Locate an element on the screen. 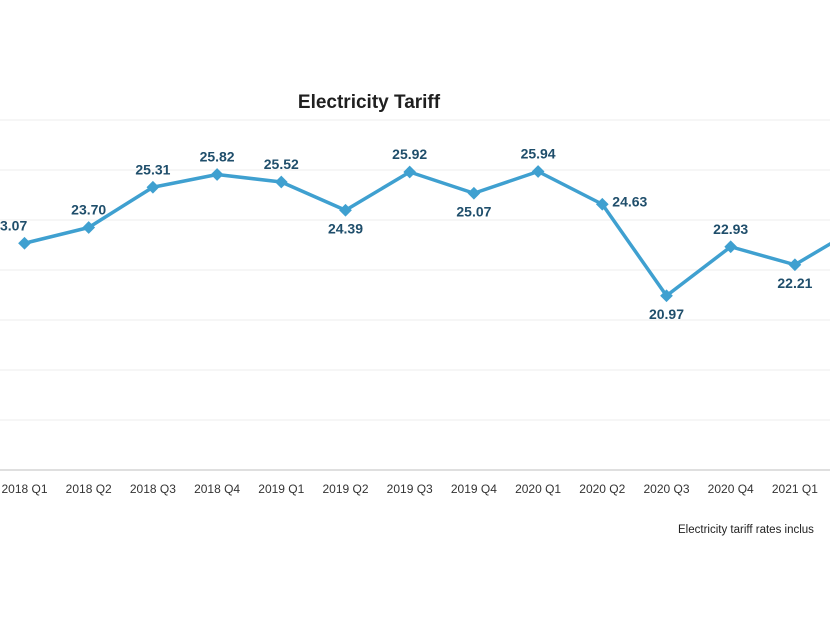 This screenshot has width=830, height=622. data-label: 22.21 is located at coordinates (794, 283).